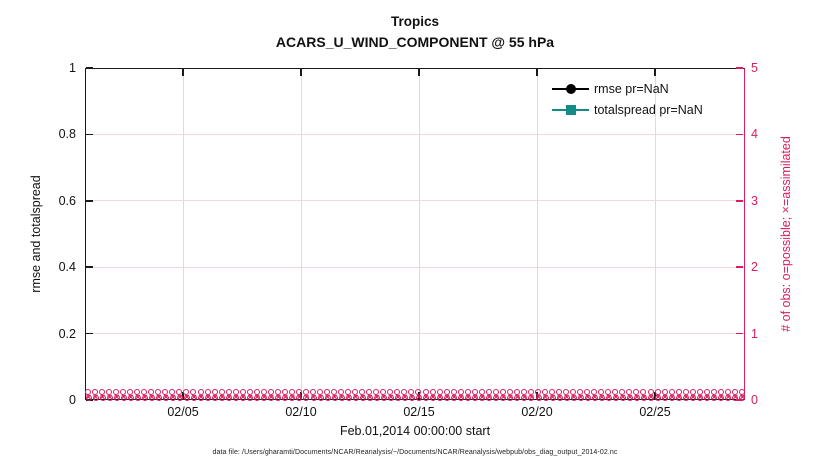 The image size is (830, 470). What do you see at coordinates (627, 88) in the screenshot?
I see `legend-item: rmse pr=NaN` at bounding box center [627, 88].